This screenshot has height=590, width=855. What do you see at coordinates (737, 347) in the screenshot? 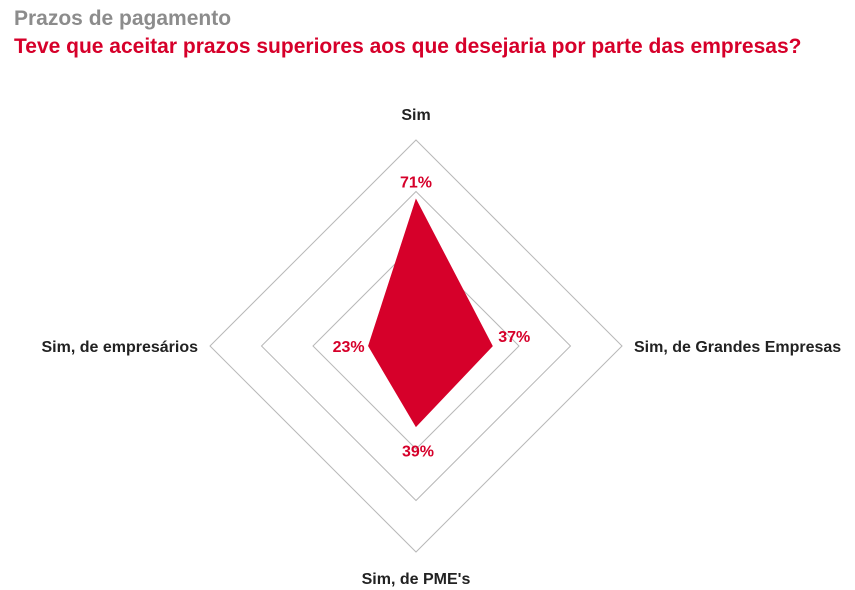
I see `axis-label-2: Sim, de Grandes Empresas` at bounding box center [737, 347].